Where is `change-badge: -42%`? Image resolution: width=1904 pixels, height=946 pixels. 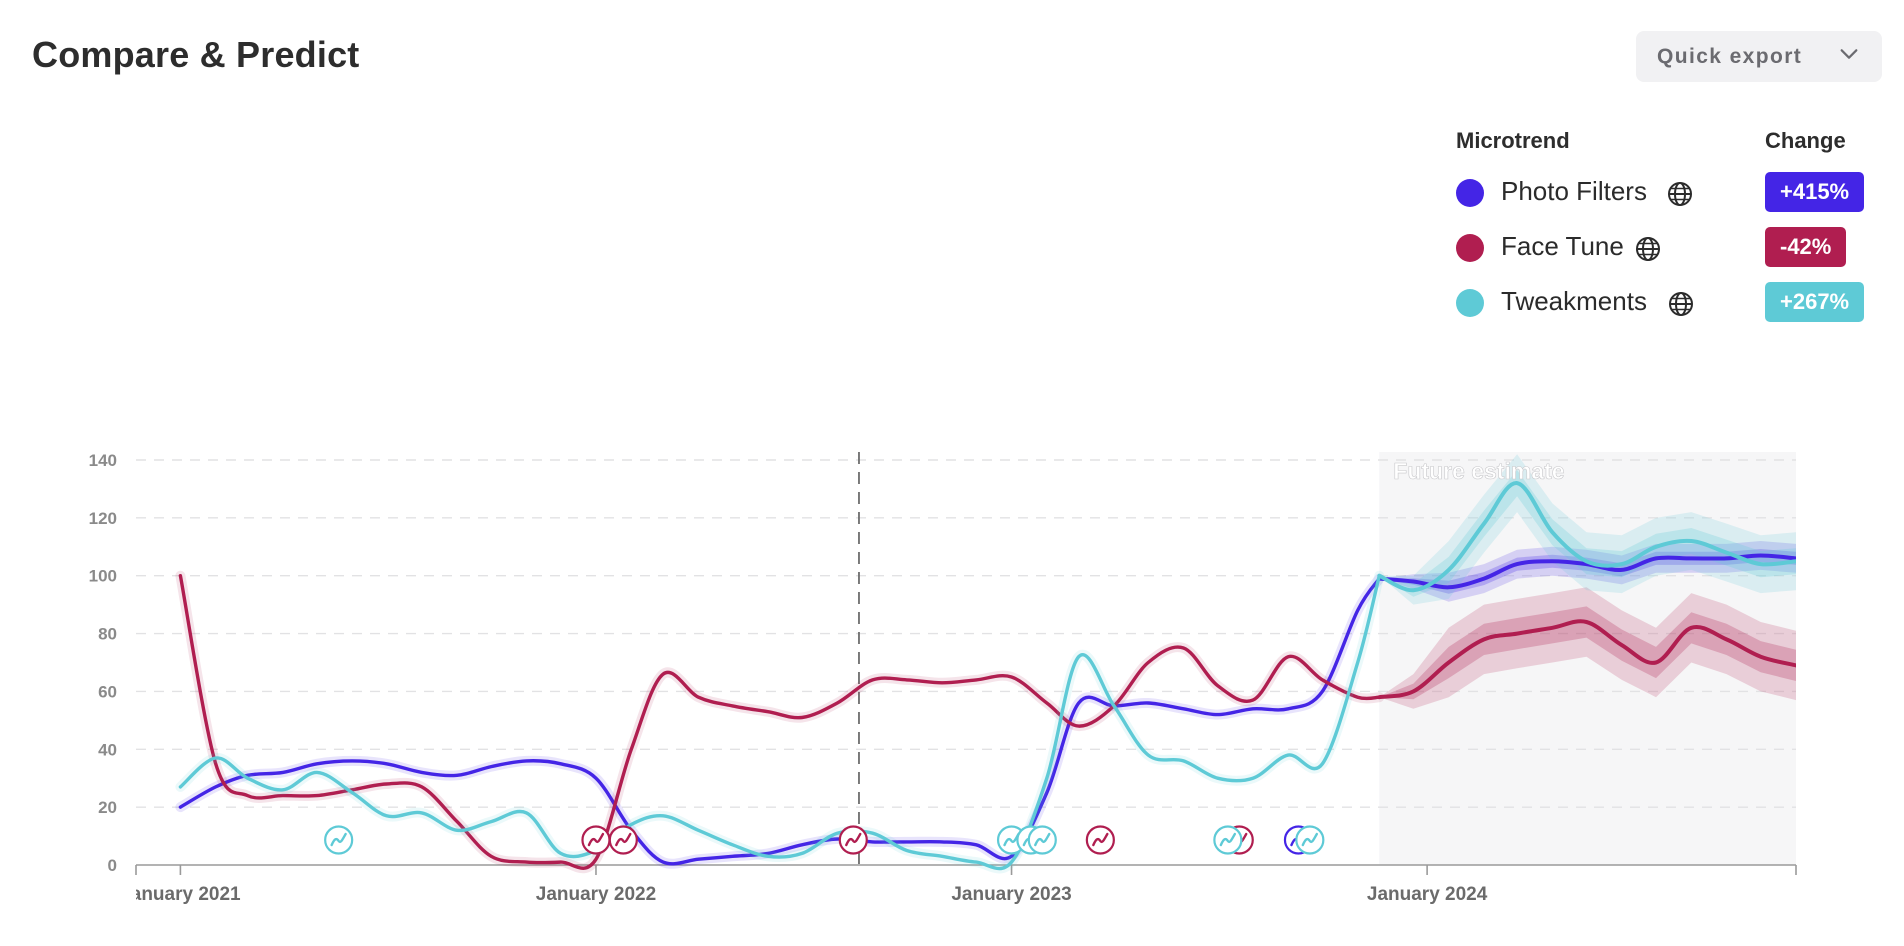 change-badge: -42% is located at coordinates (1806, 247).